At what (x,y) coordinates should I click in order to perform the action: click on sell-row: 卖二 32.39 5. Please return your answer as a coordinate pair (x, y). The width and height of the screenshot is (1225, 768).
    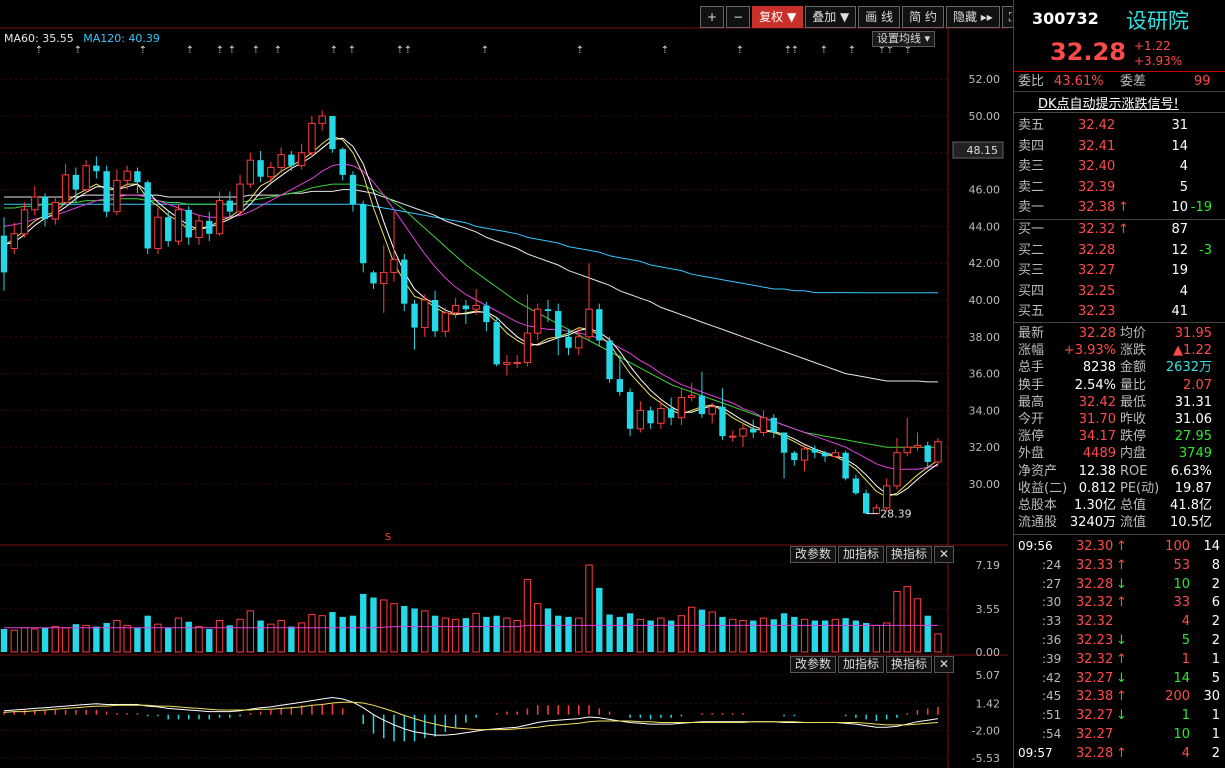
    Looking at the image, I should click on (1119, 187).